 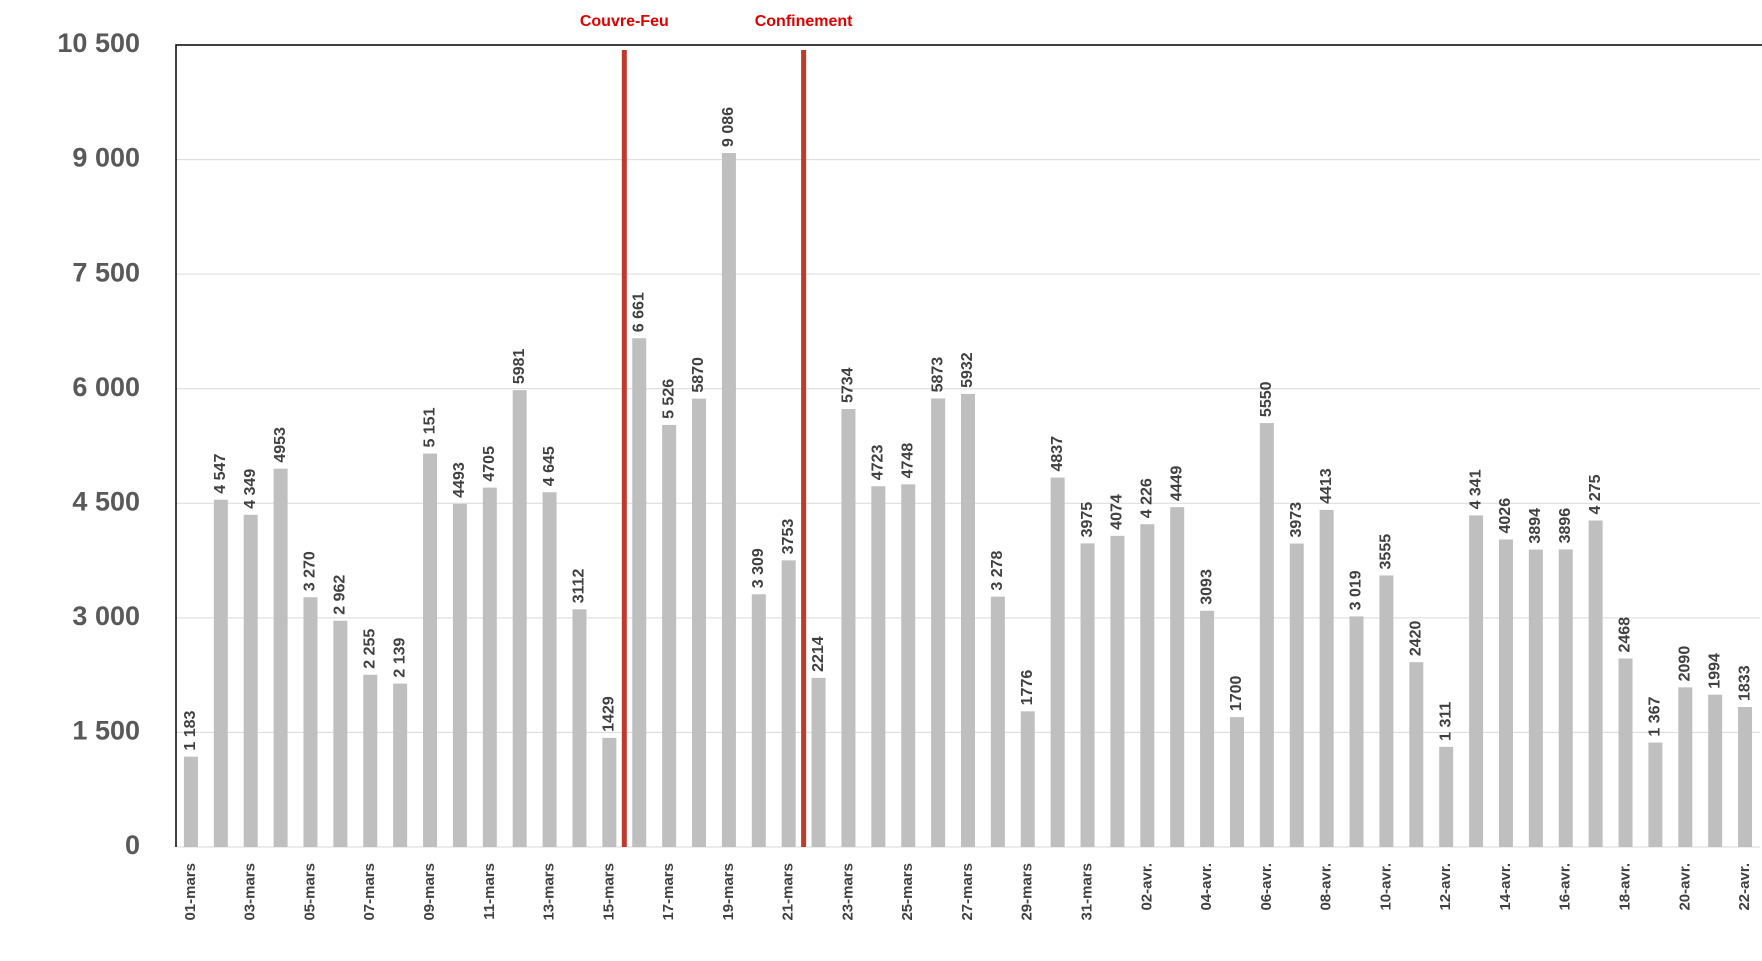 What do you see at coordinates (399, 657) in the screenshot?
I see `value-label: 2 139` at bounding box center [399, 657].